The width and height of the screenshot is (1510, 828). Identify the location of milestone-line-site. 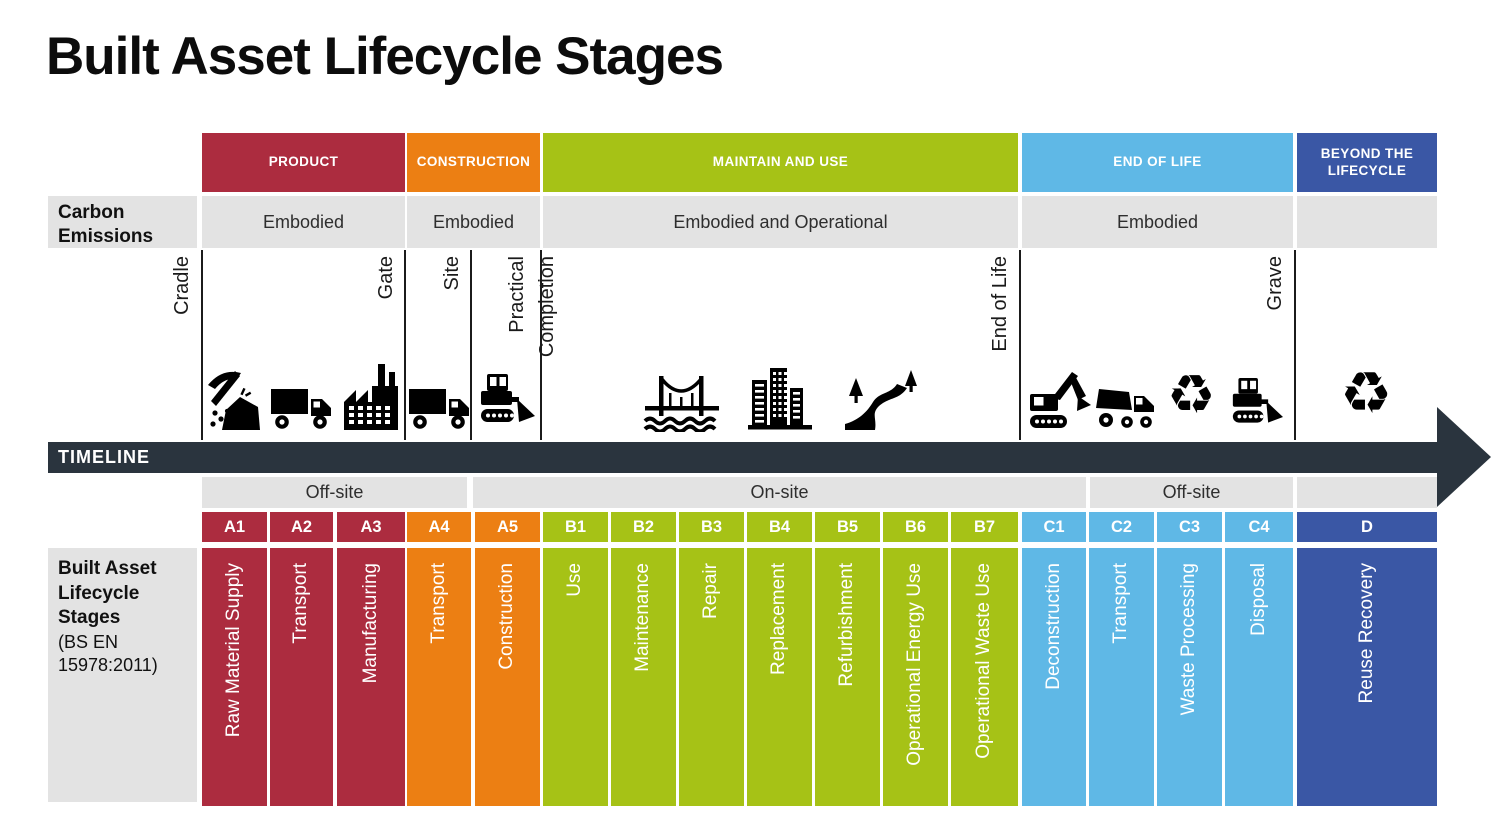
(471, 345).